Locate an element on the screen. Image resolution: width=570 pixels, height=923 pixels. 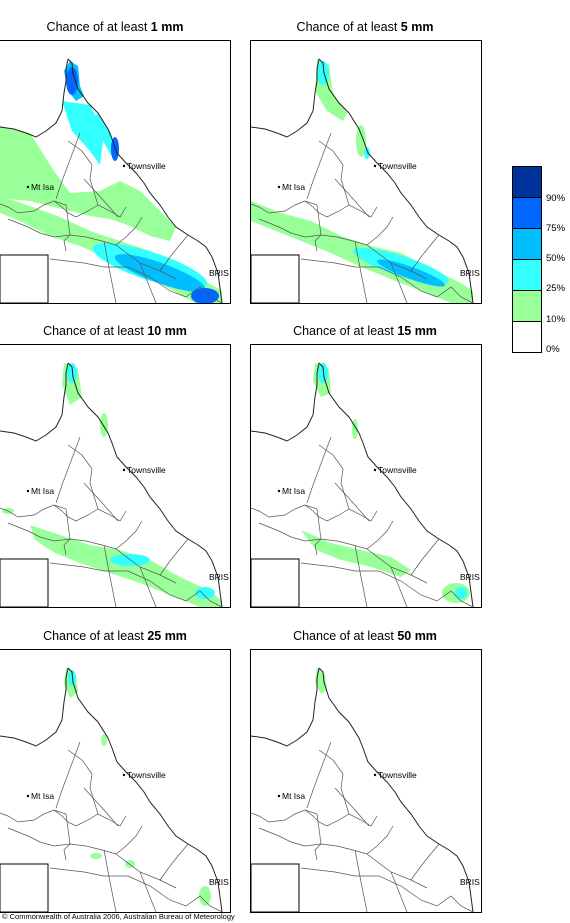
panel-title: Chance of at least 1 mm is located at coordinates (115, 27).